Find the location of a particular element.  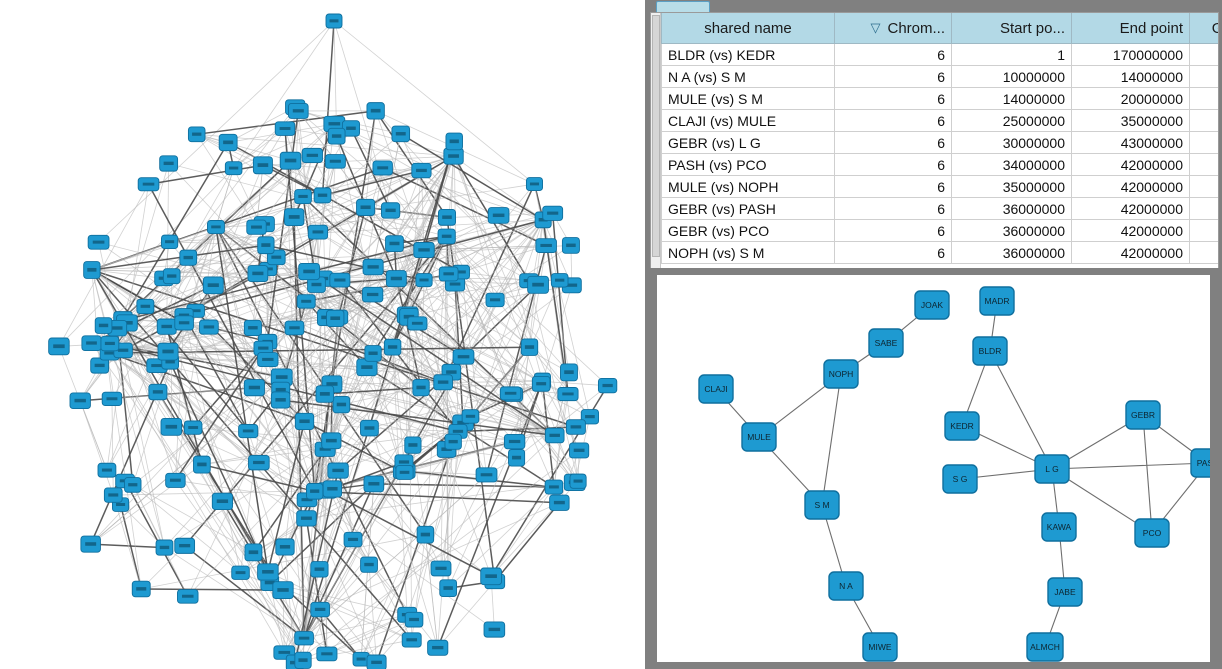

table-row: BLDR (vs) KEDR61170000000192.0 is located at coordinates (939, 54).